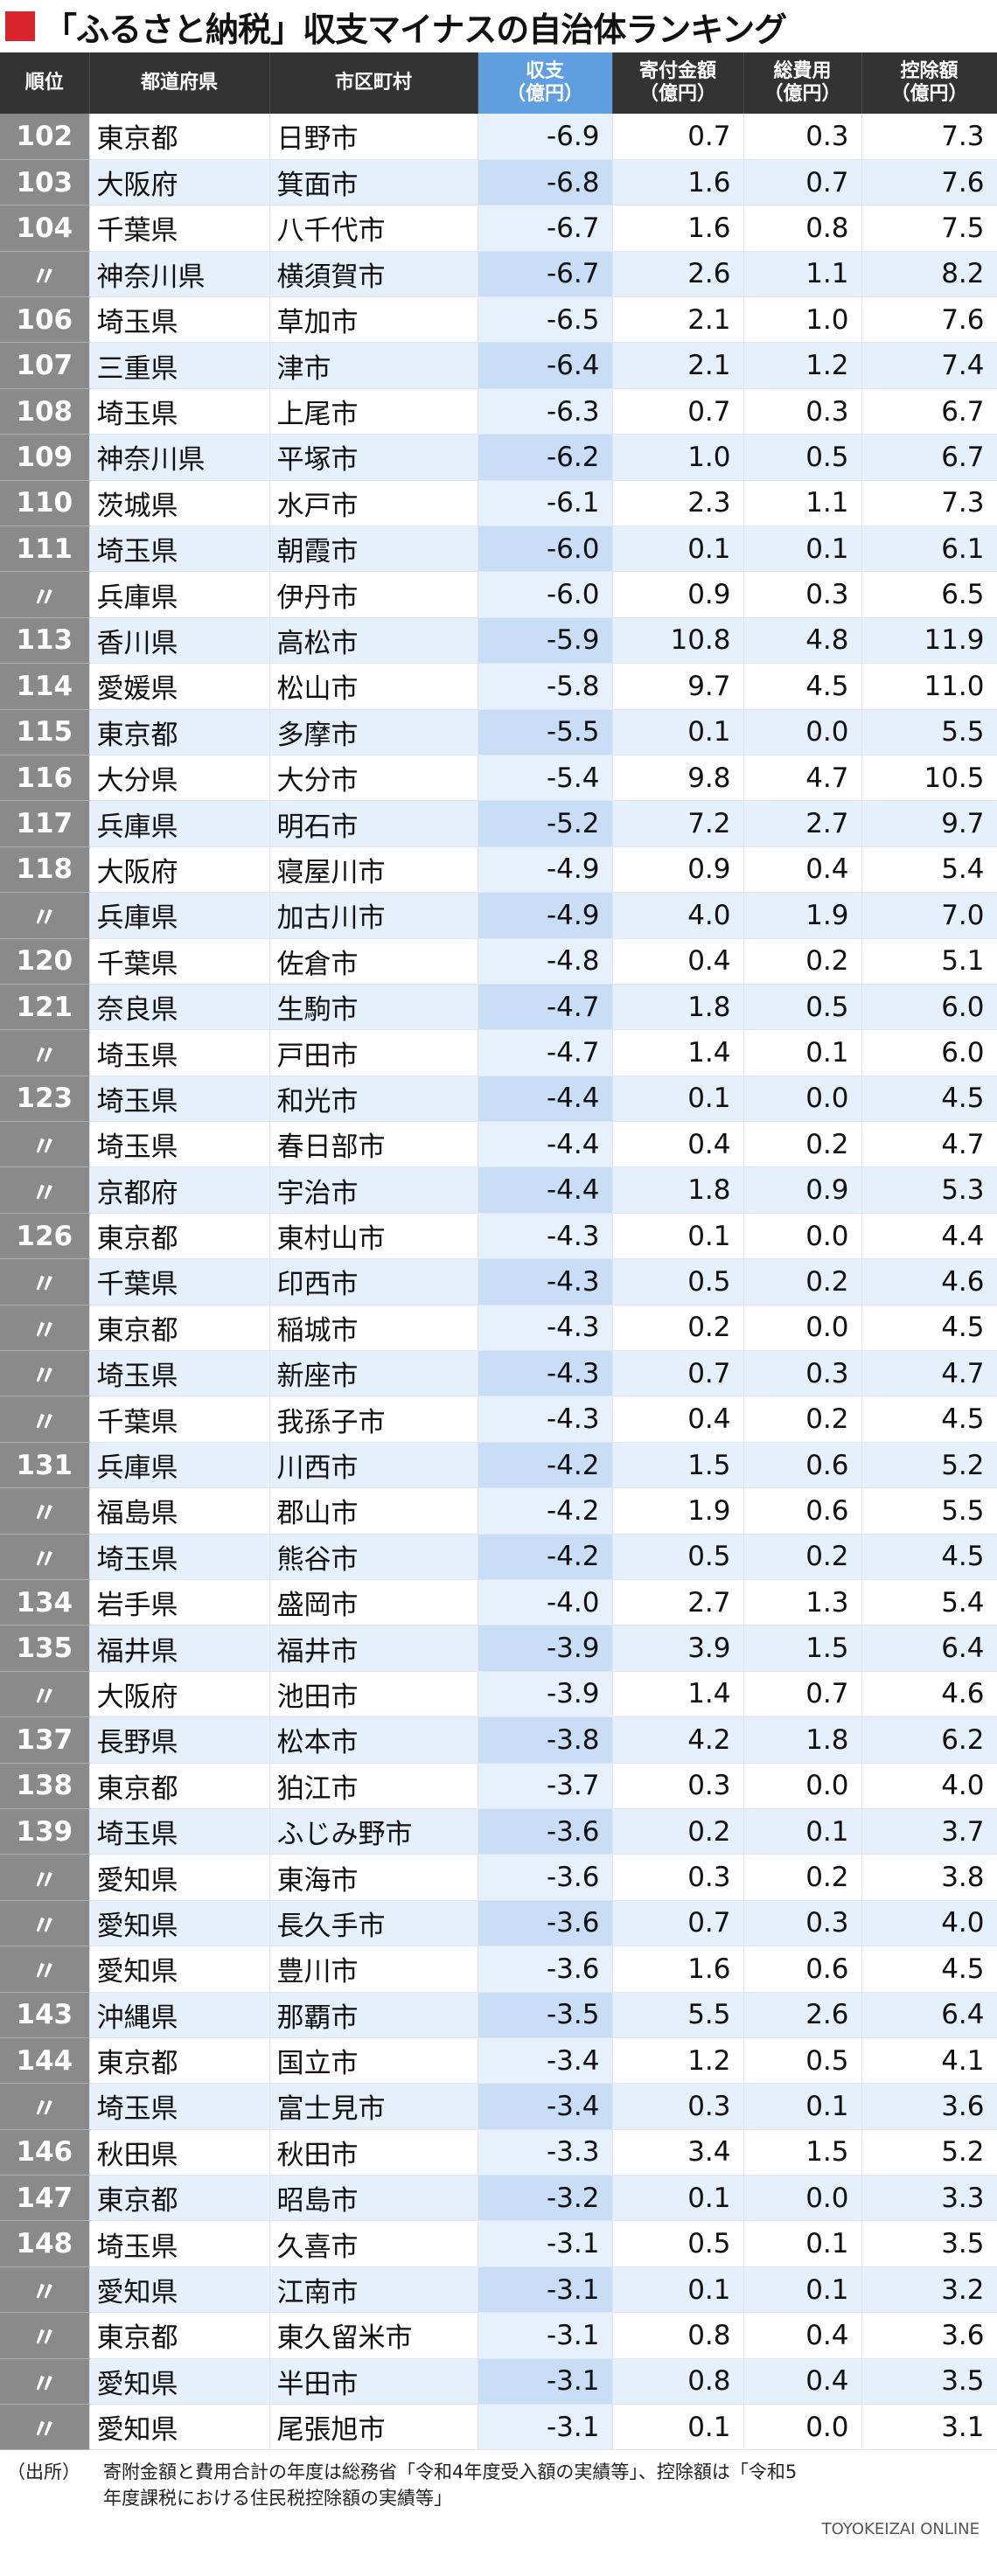  I want to click on table-row: 102 東京都 日野市 -6.9 0.7 0.3 7.3, so click(499, 137).